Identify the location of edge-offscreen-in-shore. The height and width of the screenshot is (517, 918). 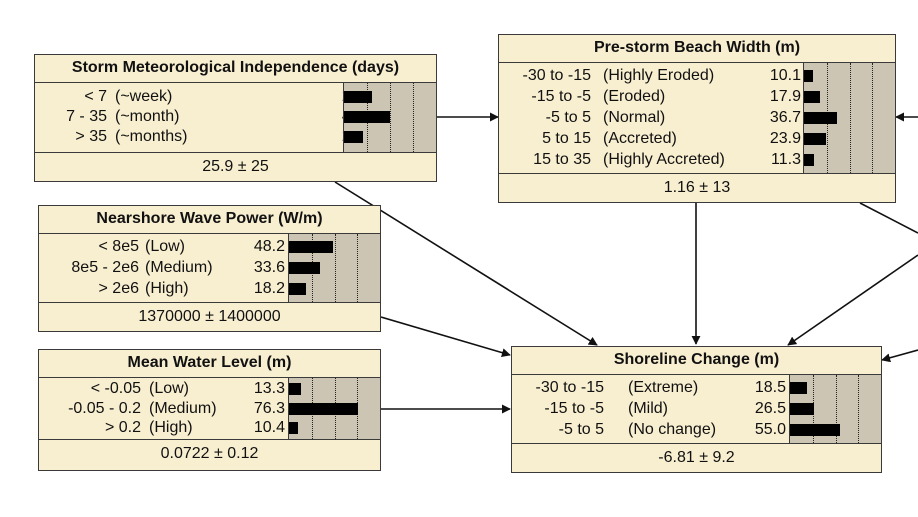
(899, 356).